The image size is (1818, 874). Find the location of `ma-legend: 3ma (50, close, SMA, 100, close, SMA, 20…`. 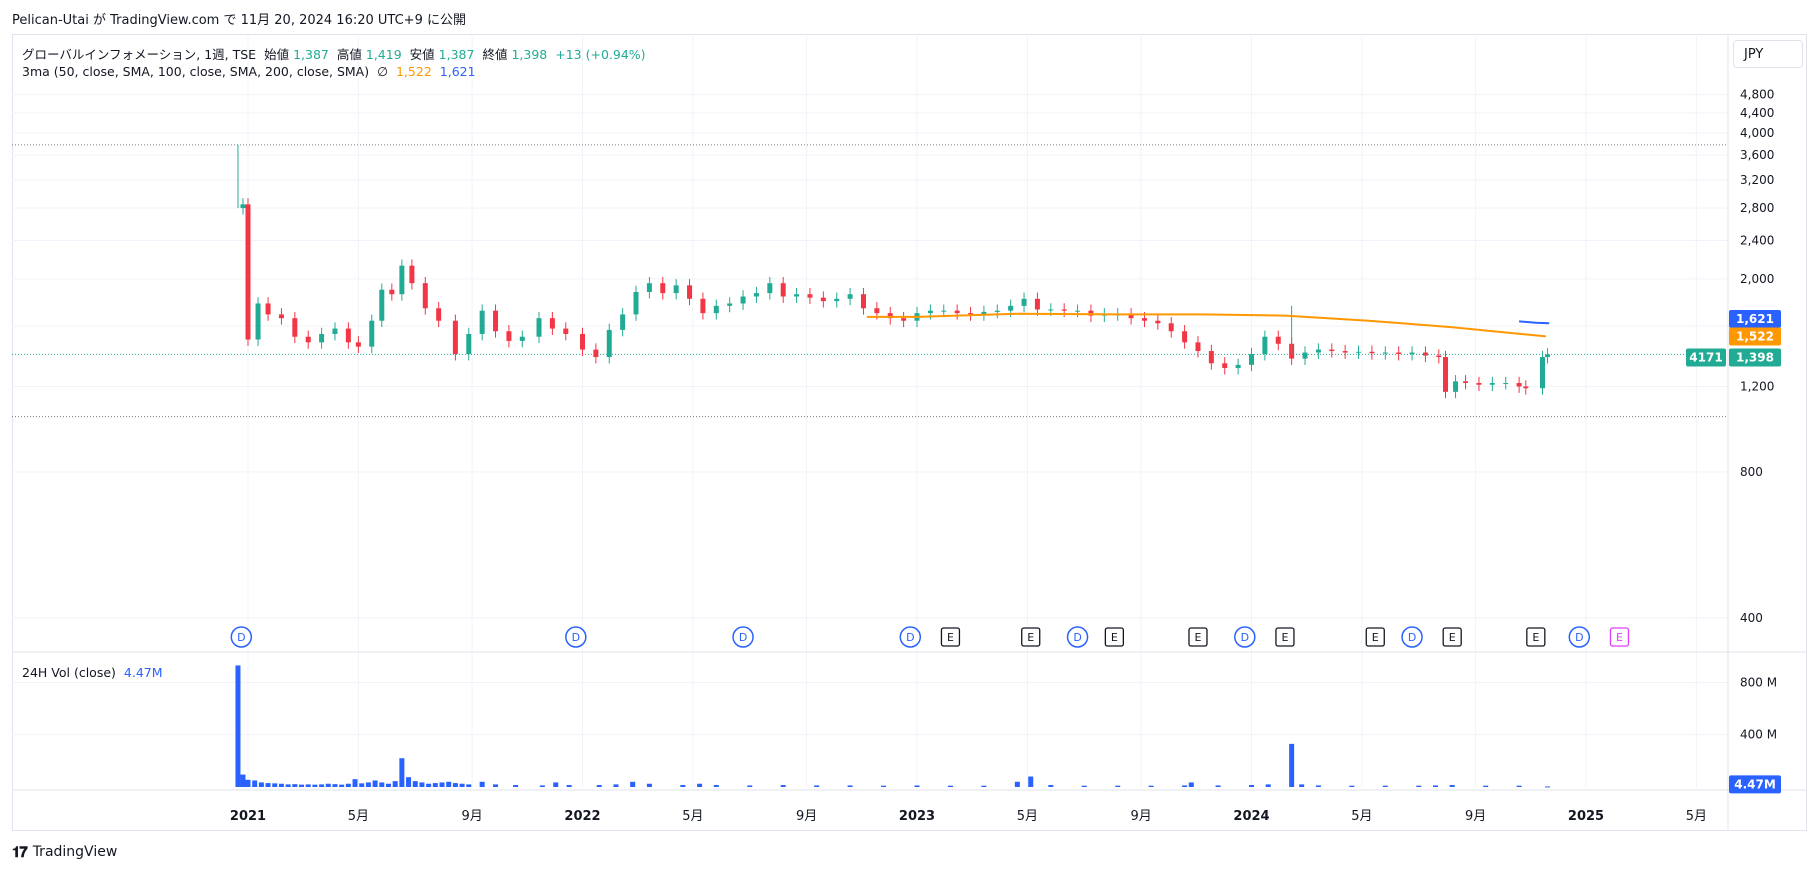

ma-legend: 3ma (50, close, SMA, 100, close, SMA, 20… is located at coordinates (251, 71).